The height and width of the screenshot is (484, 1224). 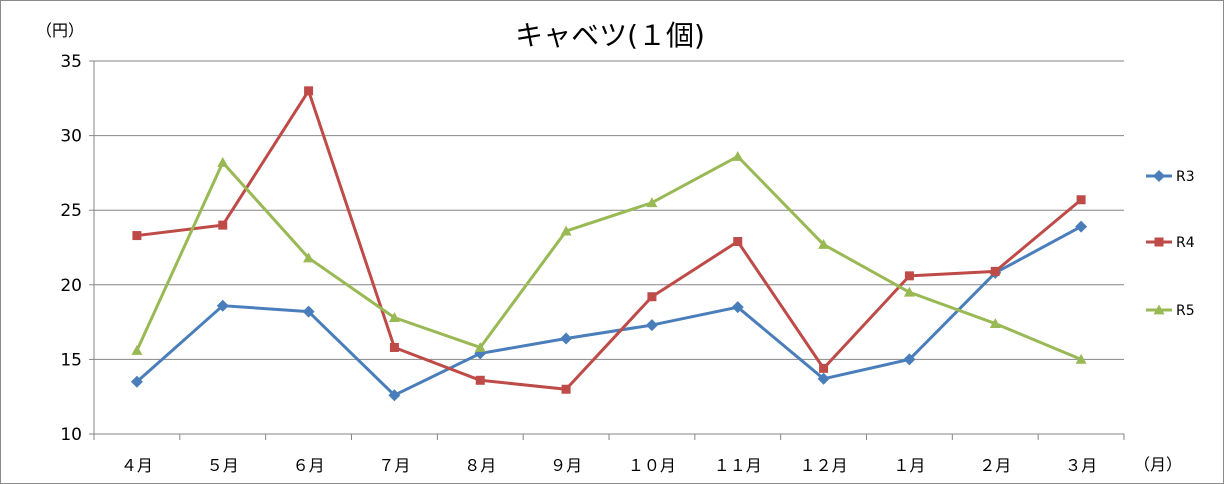 What do you see at coordinates (71, 286) in the screenshot?
I see `y-tick-label: 20` at bounding box center [71, 286].